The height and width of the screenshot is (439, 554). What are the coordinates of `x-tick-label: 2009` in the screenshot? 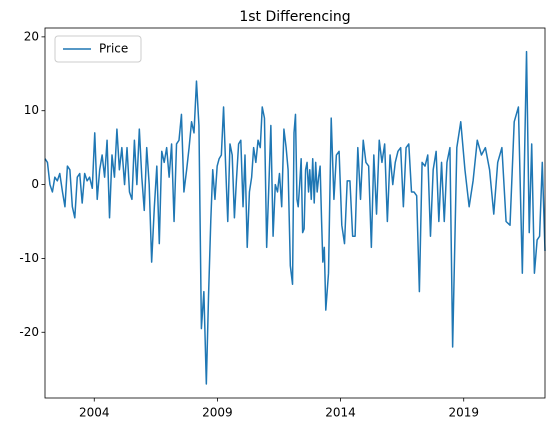 It's located at (217, 413).